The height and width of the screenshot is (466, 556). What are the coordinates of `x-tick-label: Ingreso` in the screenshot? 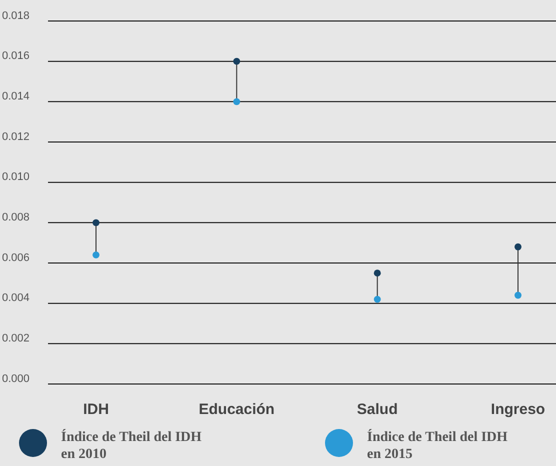 It's located at (518, 409).